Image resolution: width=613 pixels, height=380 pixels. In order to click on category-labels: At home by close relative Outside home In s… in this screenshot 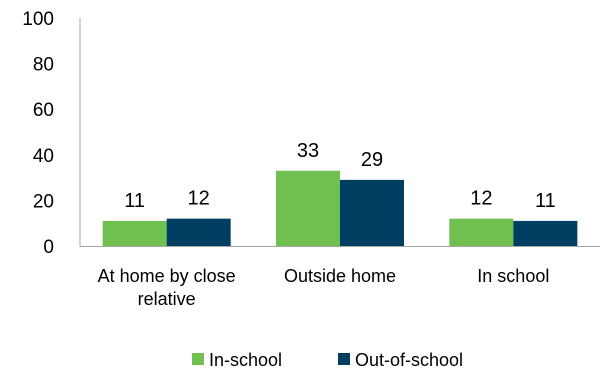, I will do `click(324, 287)`.